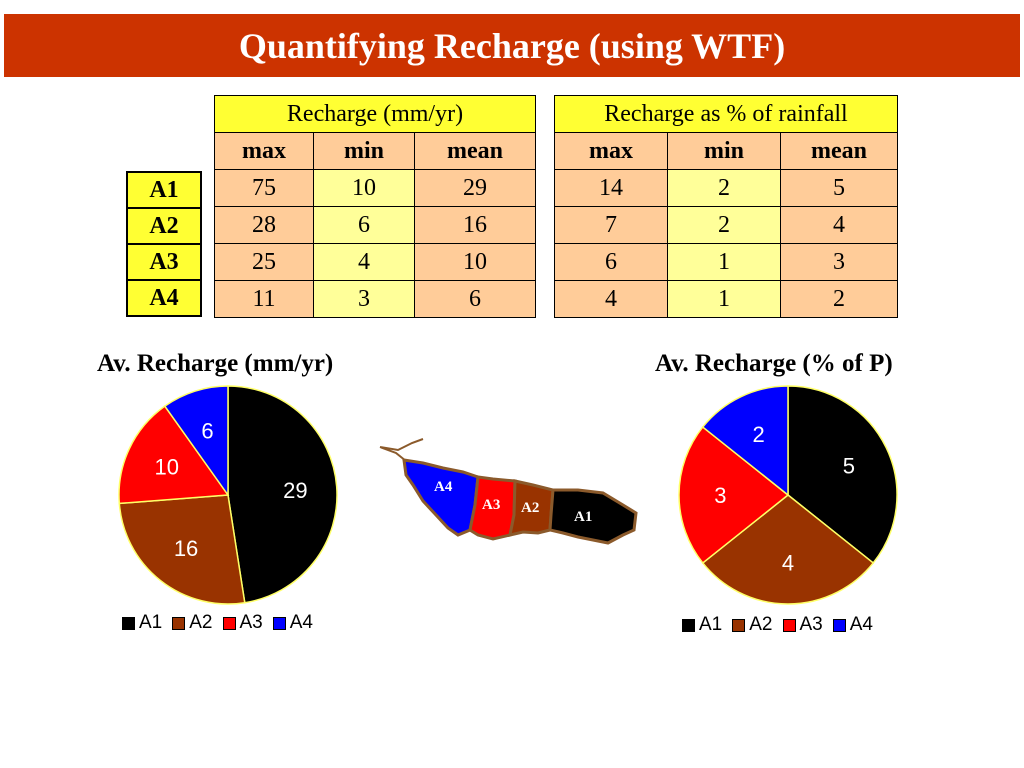  I want to click on cell: 11, so click(264, 299).